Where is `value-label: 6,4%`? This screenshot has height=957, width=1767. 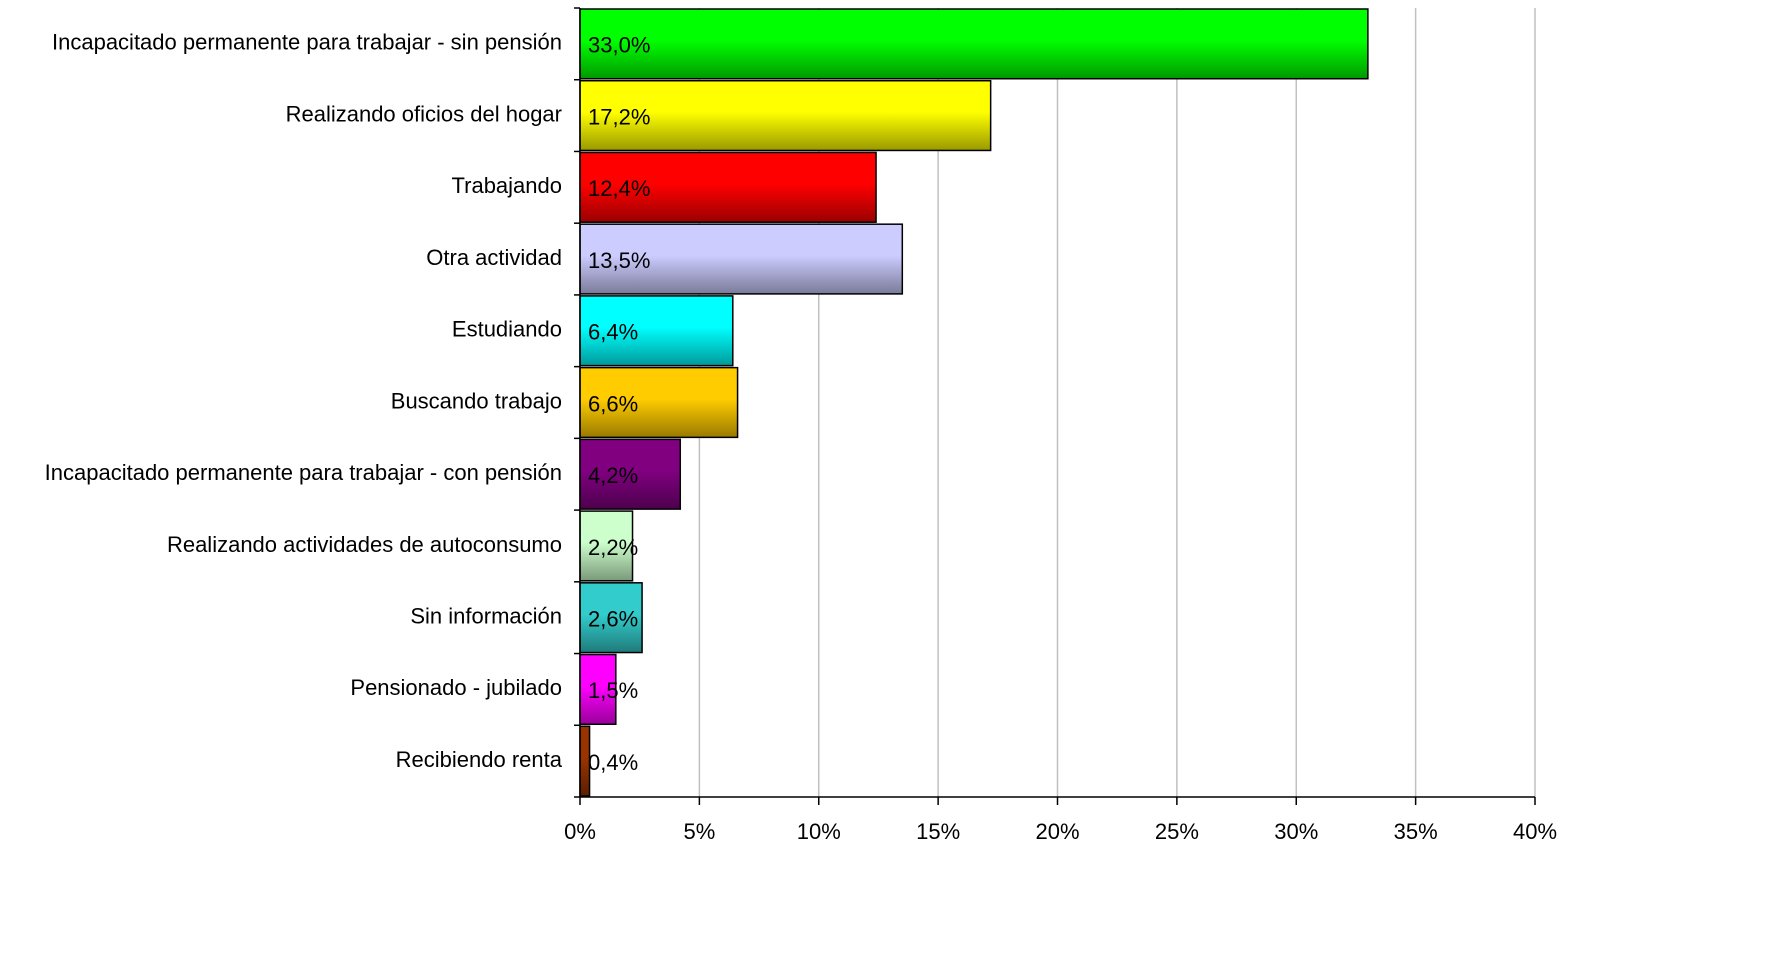 value-label: 6,4% is located at coordinates (613, 332).